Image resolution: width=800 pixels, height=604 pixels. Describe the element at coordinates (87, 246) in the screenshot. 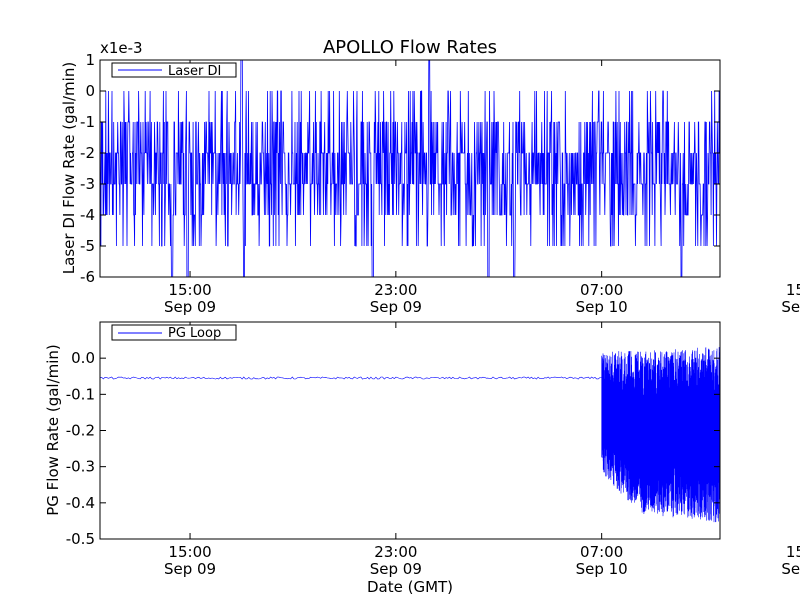

I see `top-ytick-label: -5` at that location.